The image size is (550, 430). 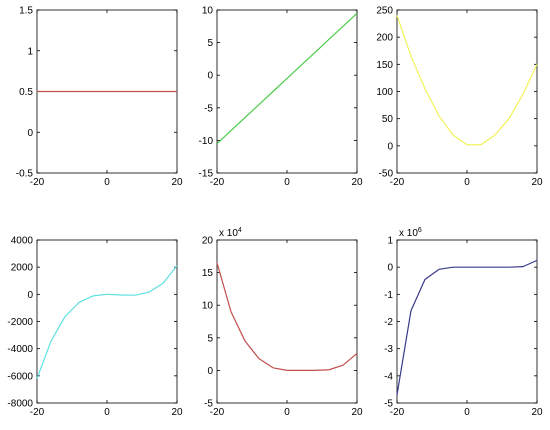 What do you see at coordinates (384, 65) in the screenshot?
I see `y-tick-label: 150` at bounding box center [384, 65].